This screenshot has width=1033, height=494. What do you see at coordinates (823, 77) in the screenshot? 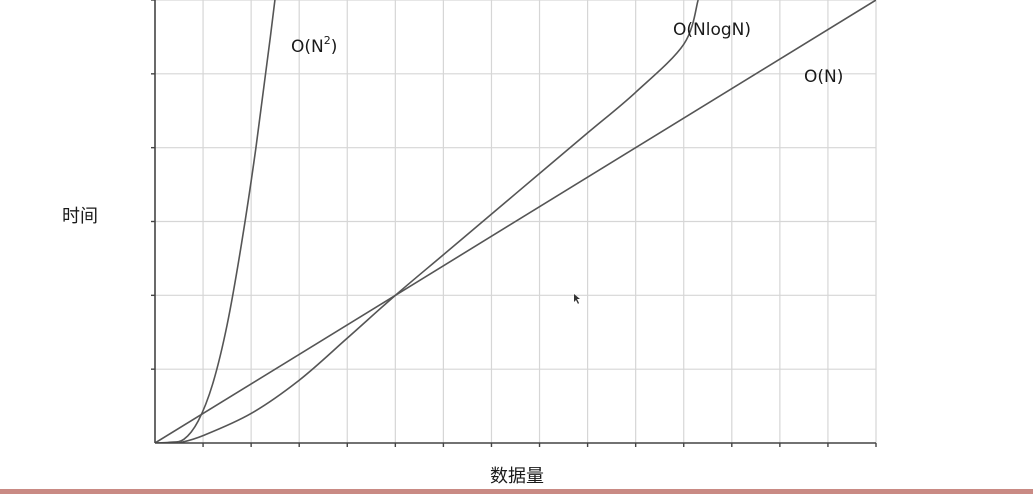
I see `series-label-o-n: O(N)` at bounding box center [823, 77].